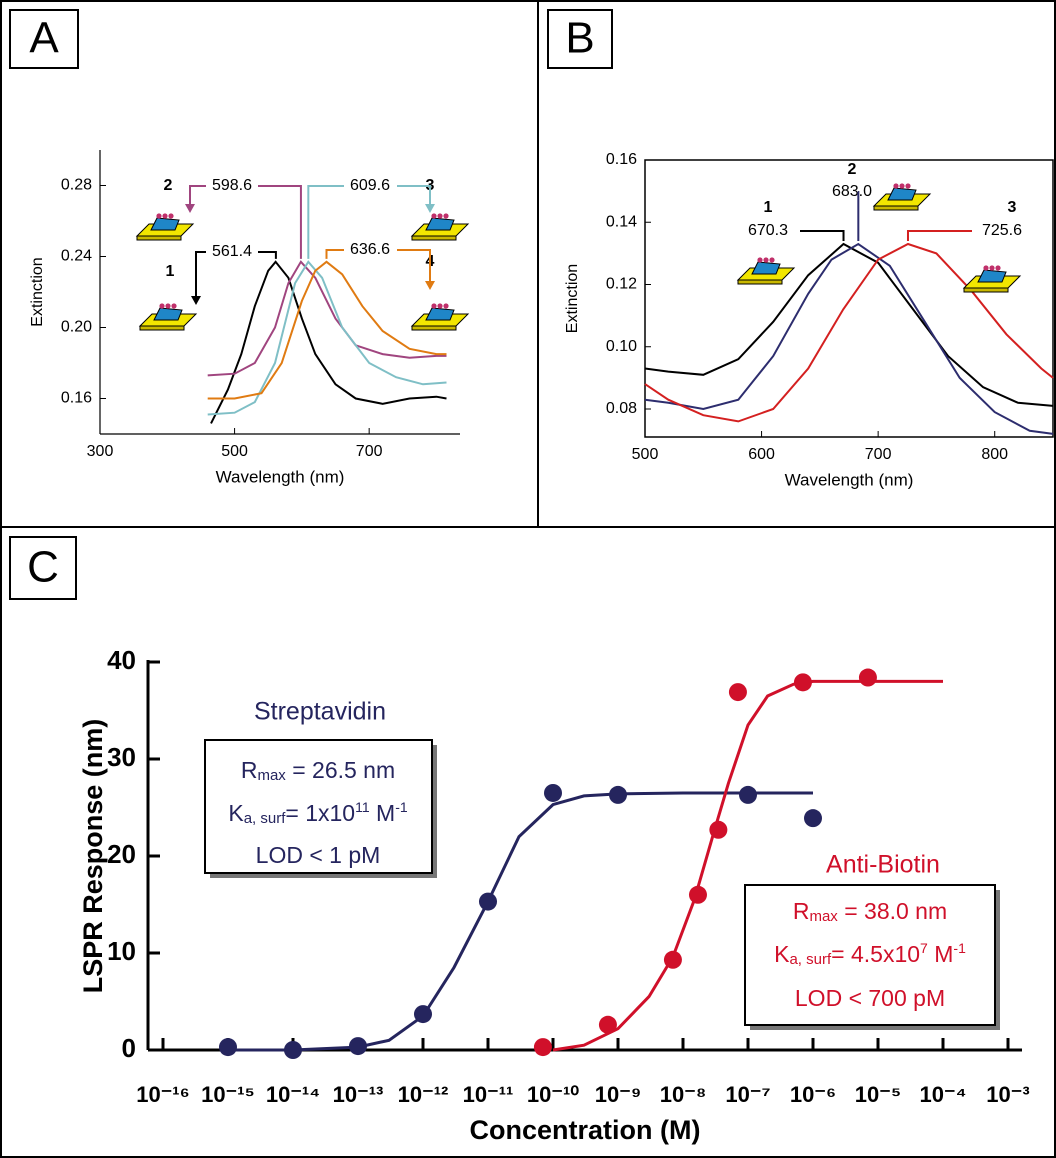  I want to click on param-text: LOD < 700 pM, so click(870, 998).